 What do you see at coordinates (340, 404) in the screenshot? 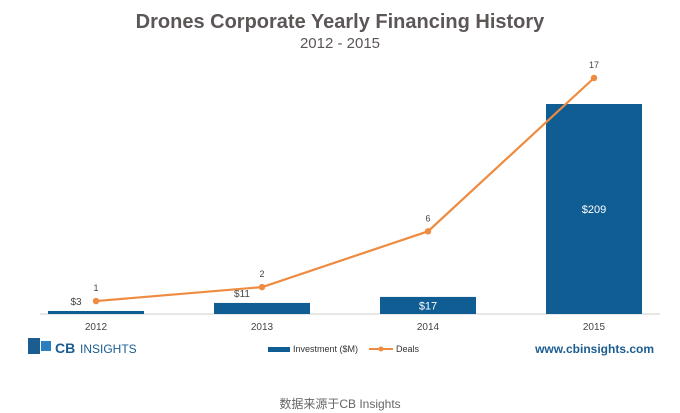
I see `source-caption: 数据来源于CB Insights` at bounding box center [340, 404].